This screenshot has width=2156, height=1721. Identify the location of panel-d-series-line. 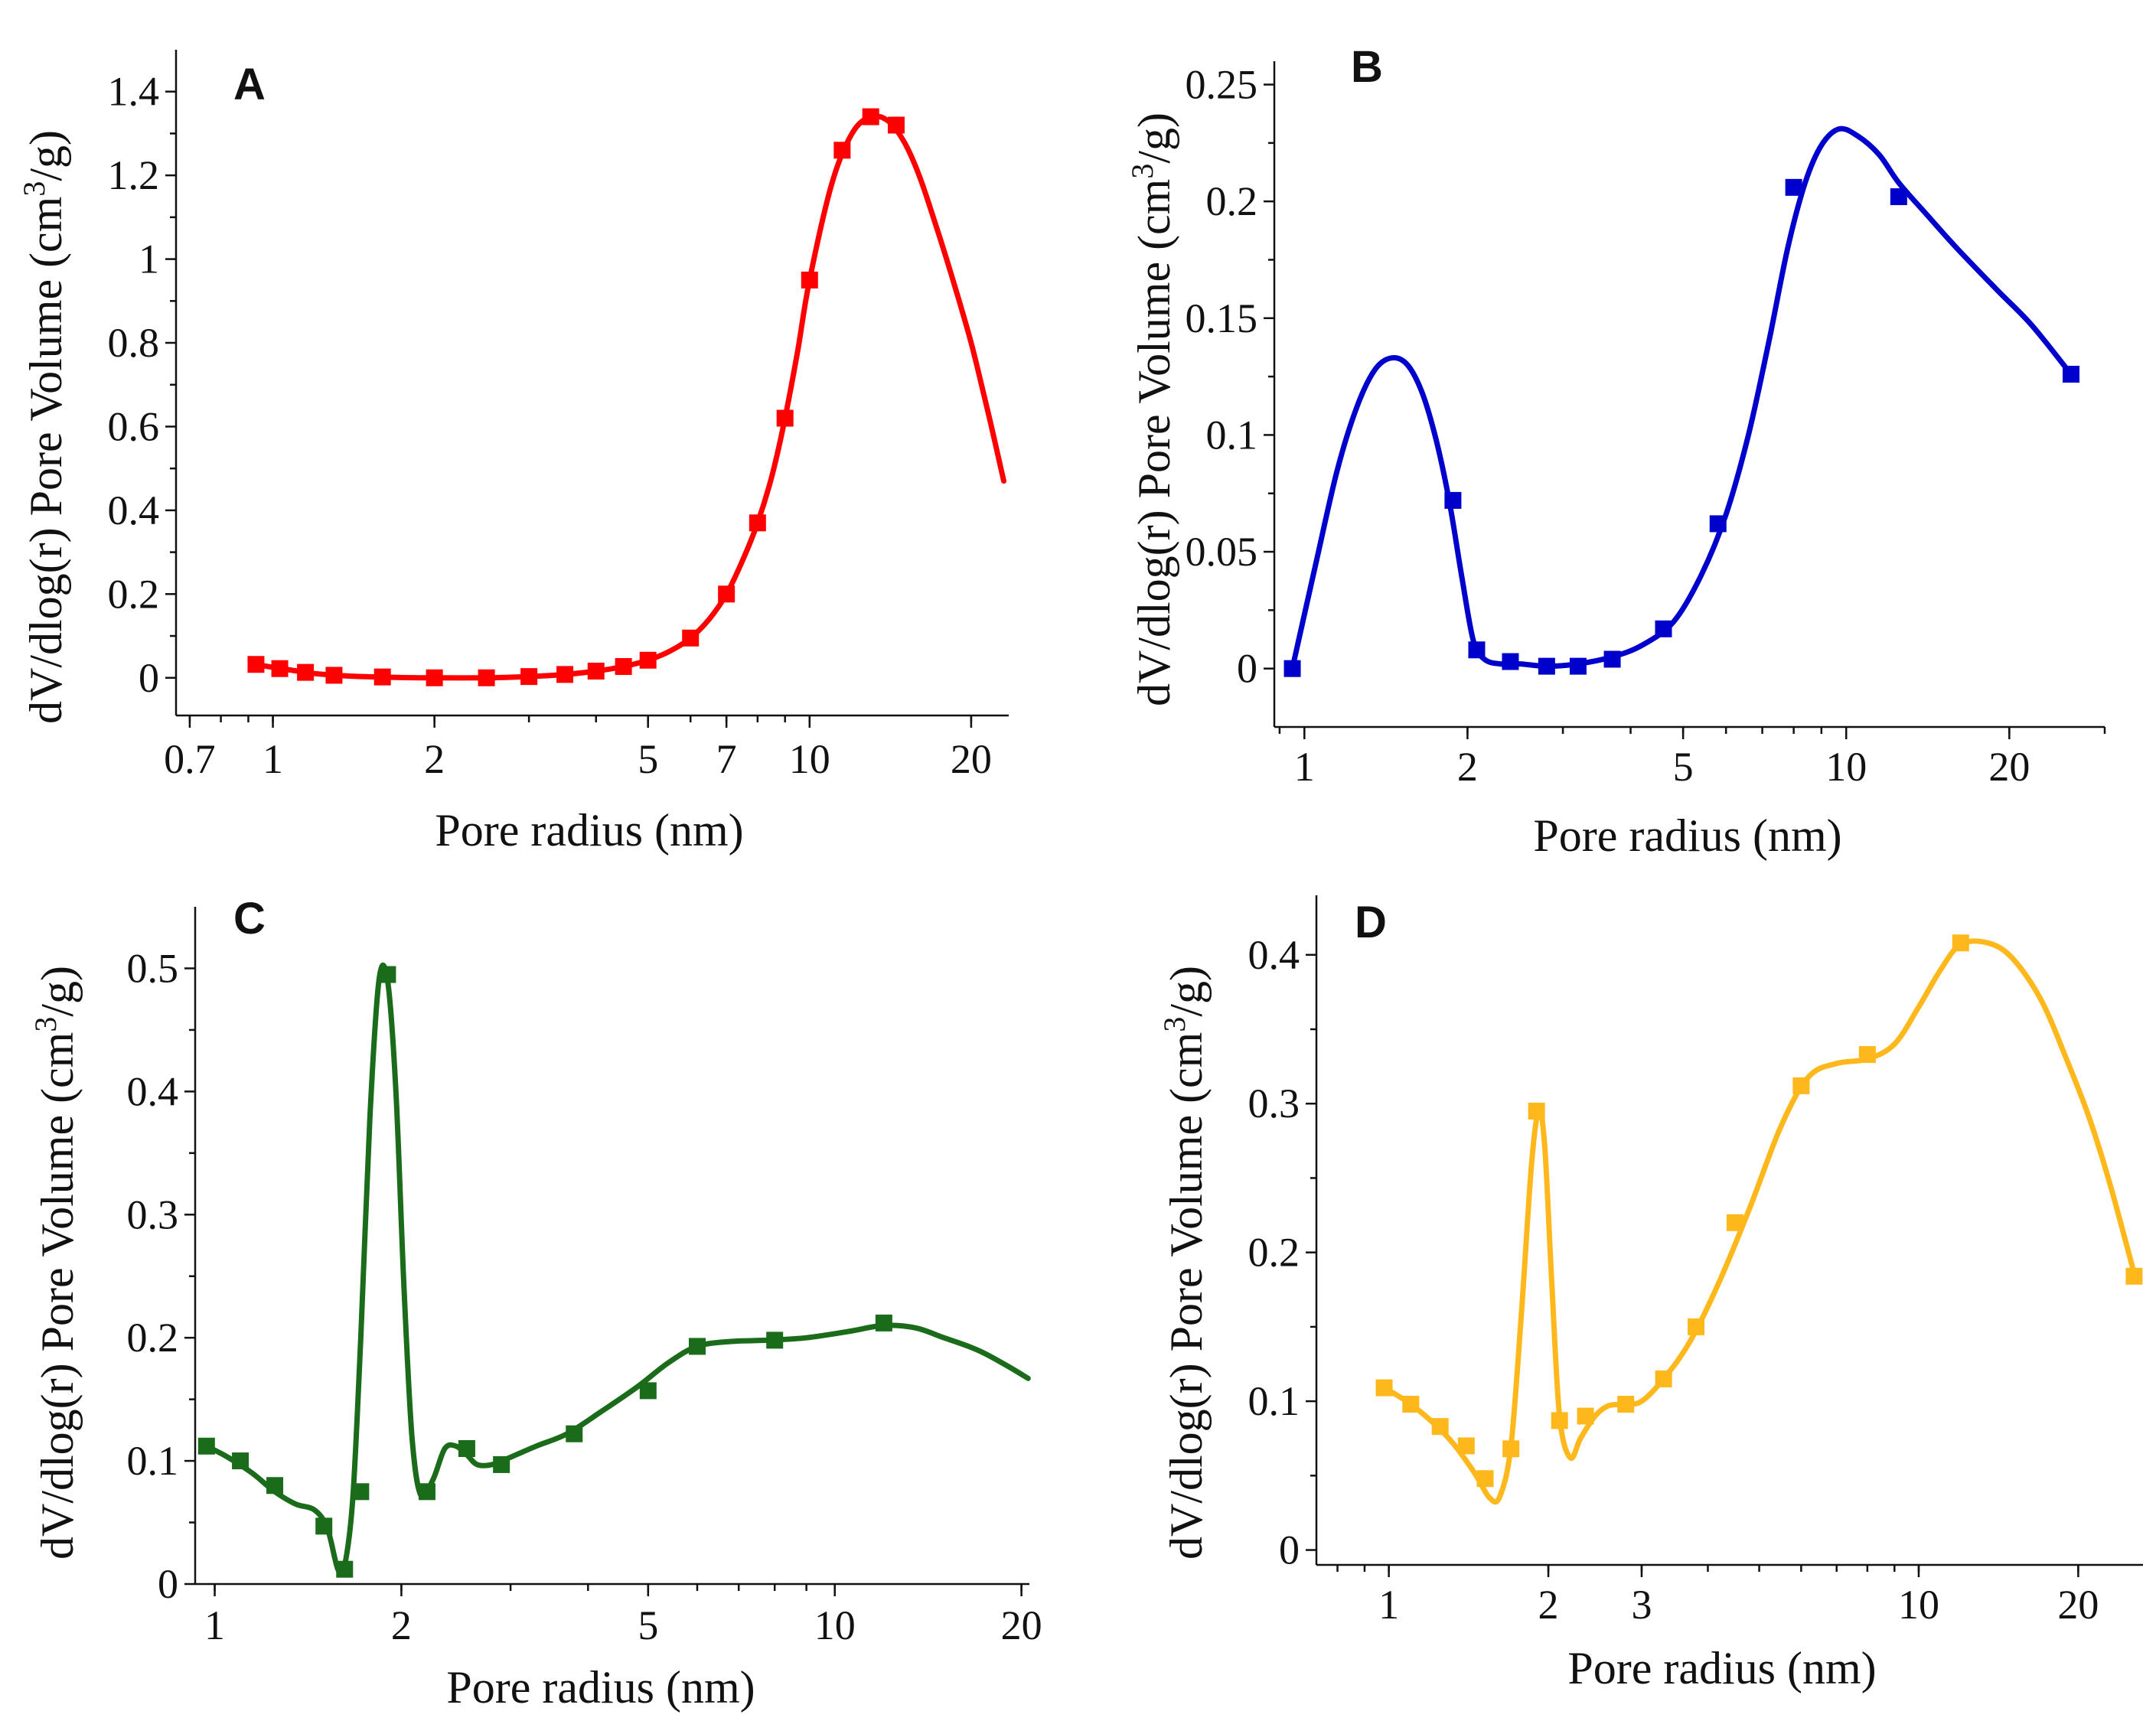
(1759, 1221).